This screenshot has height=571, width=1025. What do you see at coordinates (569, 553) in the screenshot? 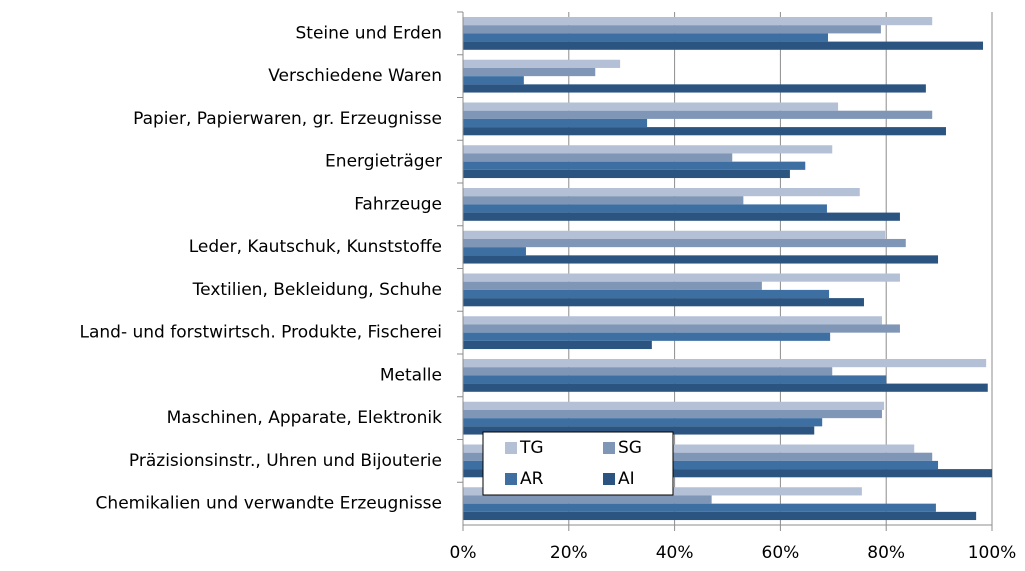
I see `x-tick-label: 20%` at bounding box center [569, 553].